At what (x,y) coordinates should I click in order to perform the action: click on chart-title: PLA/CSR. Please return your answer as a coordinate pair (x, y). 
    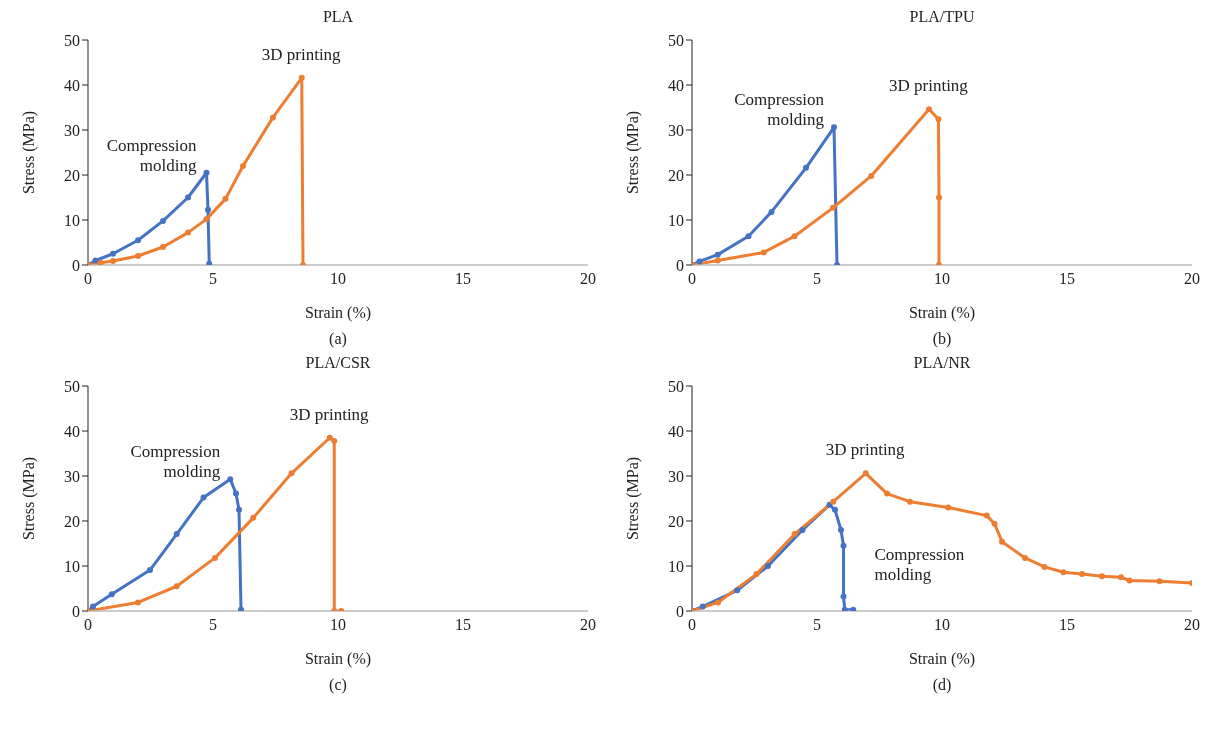
    Looking at the image, I should click on (338, 363).